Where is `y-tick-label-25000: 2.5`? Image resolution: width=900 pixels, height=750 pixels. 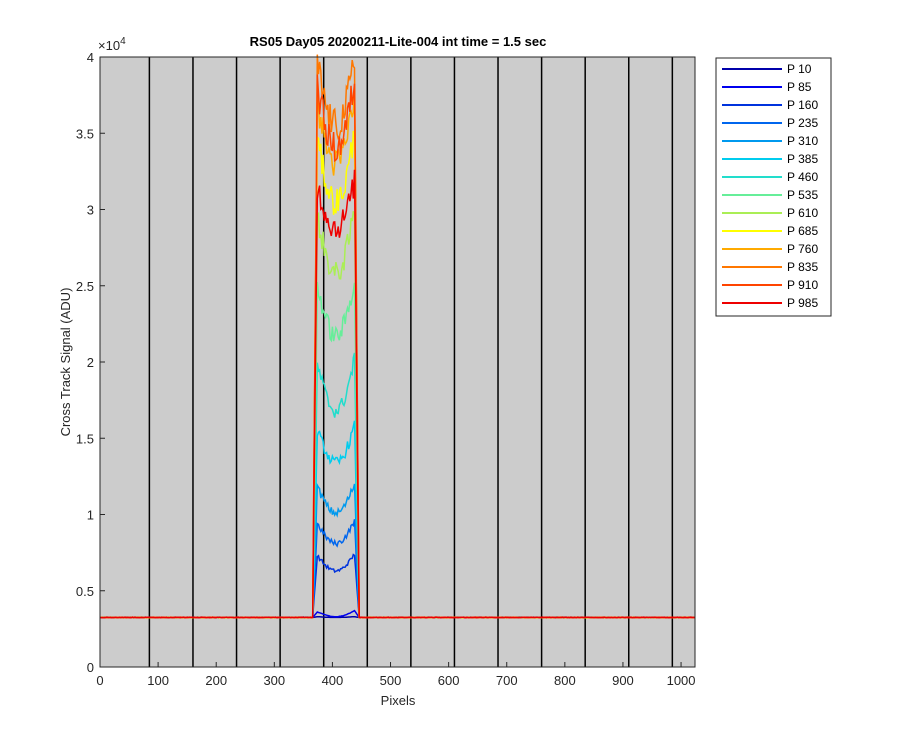
y-tick-label-25000: 2.5 is located at coordinates (85, 286).